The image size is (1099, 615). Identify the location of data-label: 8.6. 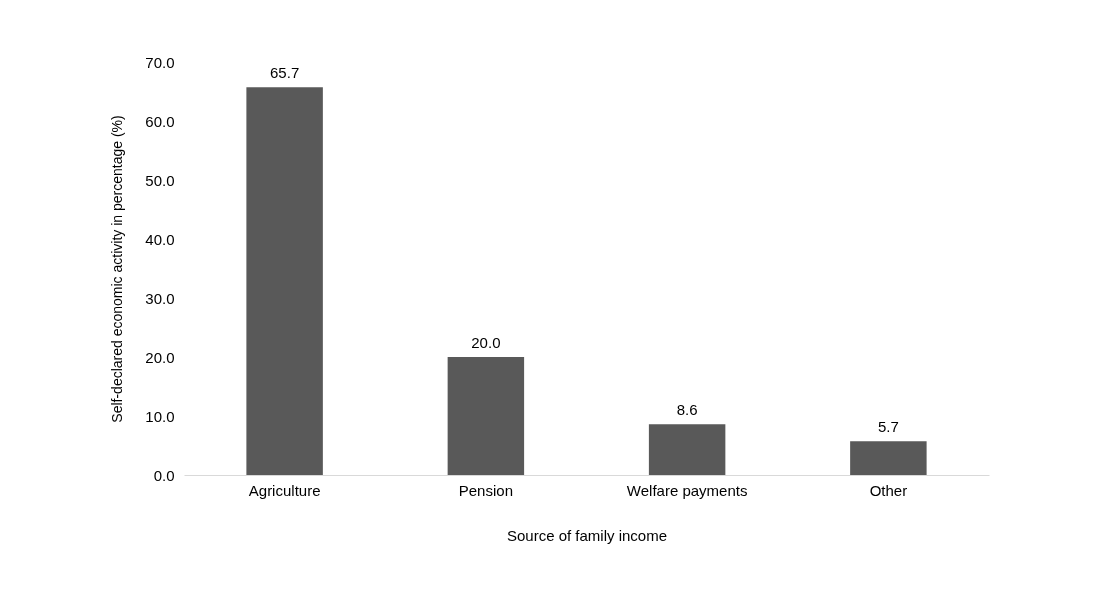
(687, 410).